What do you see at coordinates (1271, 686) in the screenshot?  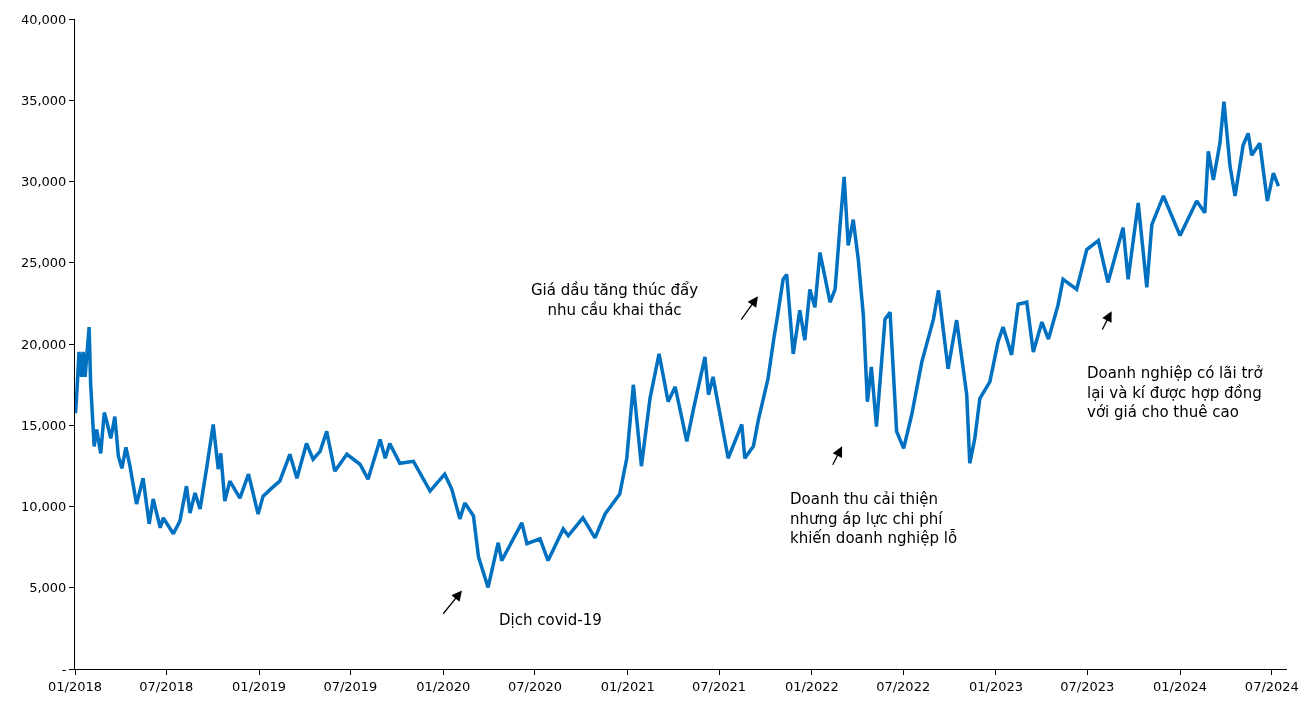 I see `x-tick-label: 07/2024` at bounding box center [1271, 686].